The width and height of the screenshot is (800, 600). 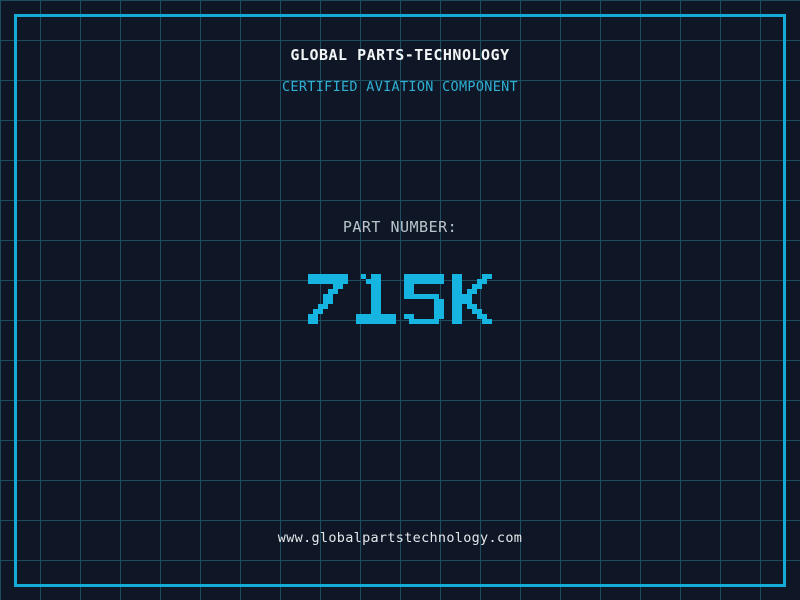 I want to click on website-url: www.globalpartstechnology.com, so click(x=400, y=538).